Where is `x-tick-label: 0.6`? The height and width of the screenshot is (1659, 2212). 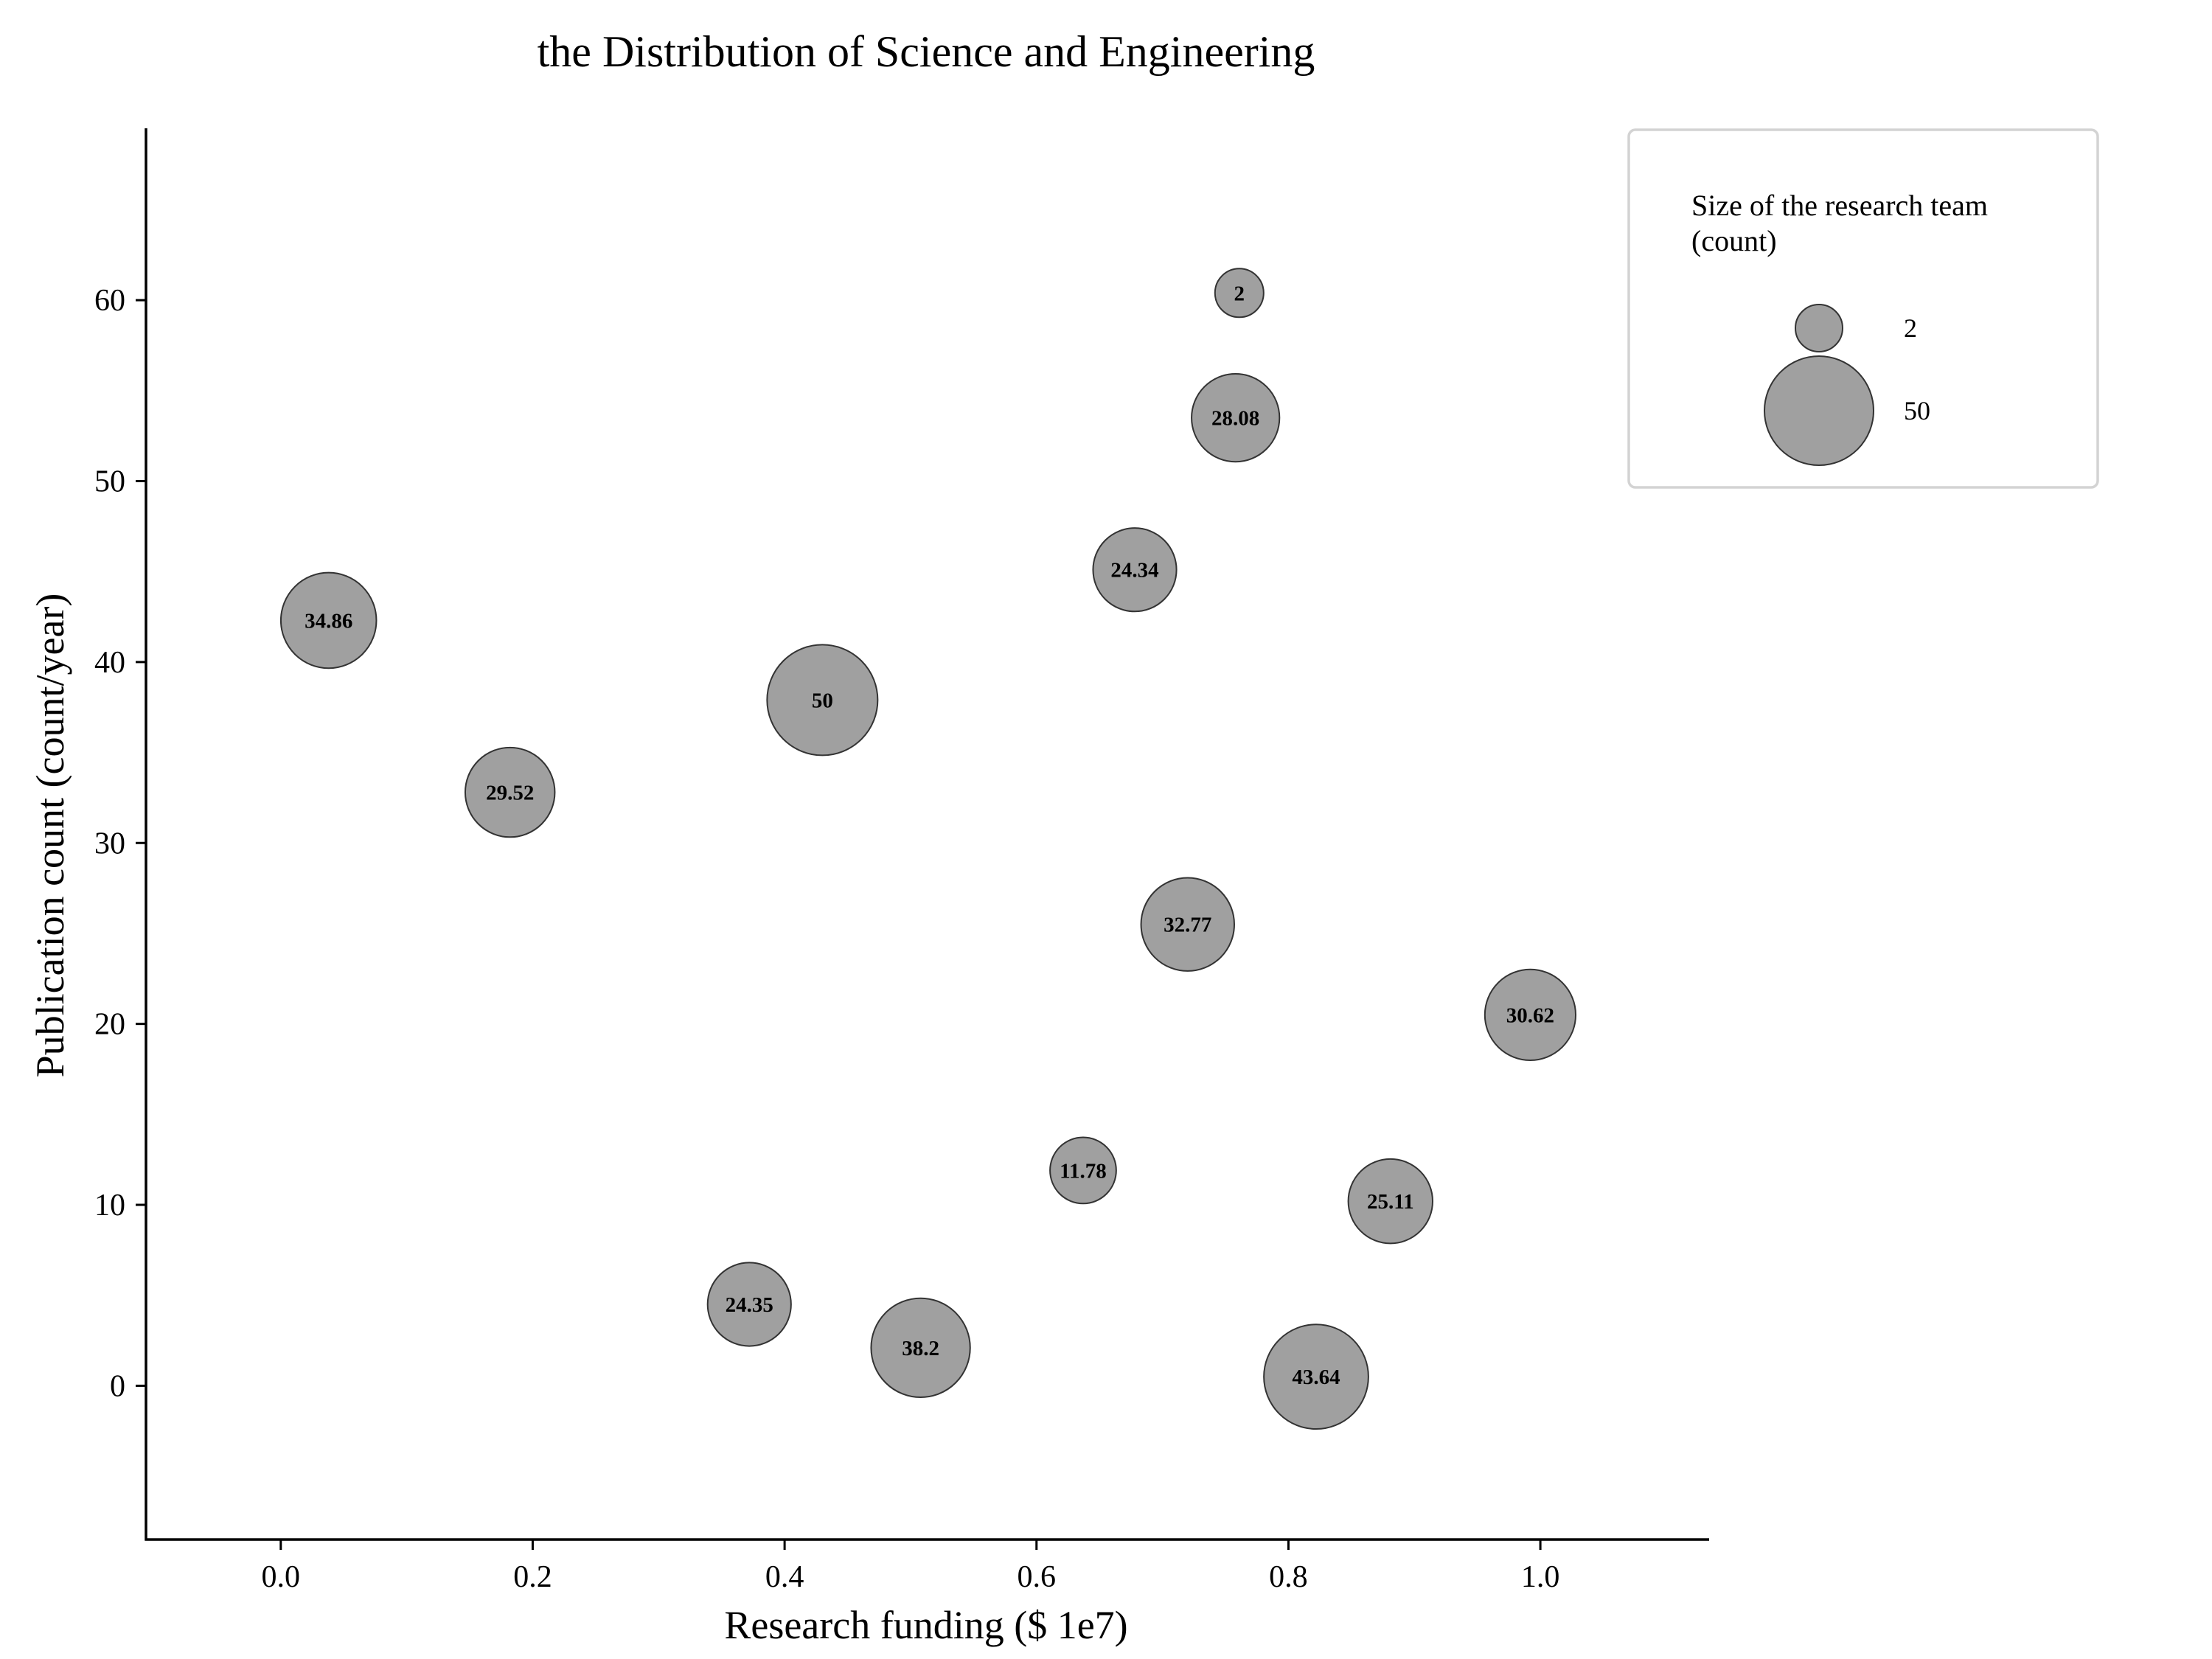 x-tick-label: 0.6 is located at coordinates (1037, 1577).